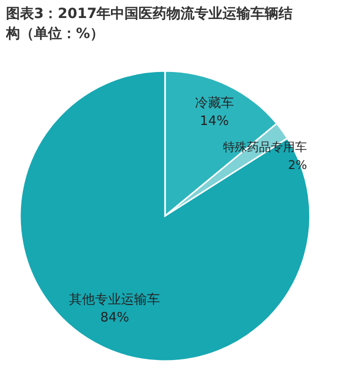  I want to click on slice-label: 其他专业运输车, so click(114, 300).